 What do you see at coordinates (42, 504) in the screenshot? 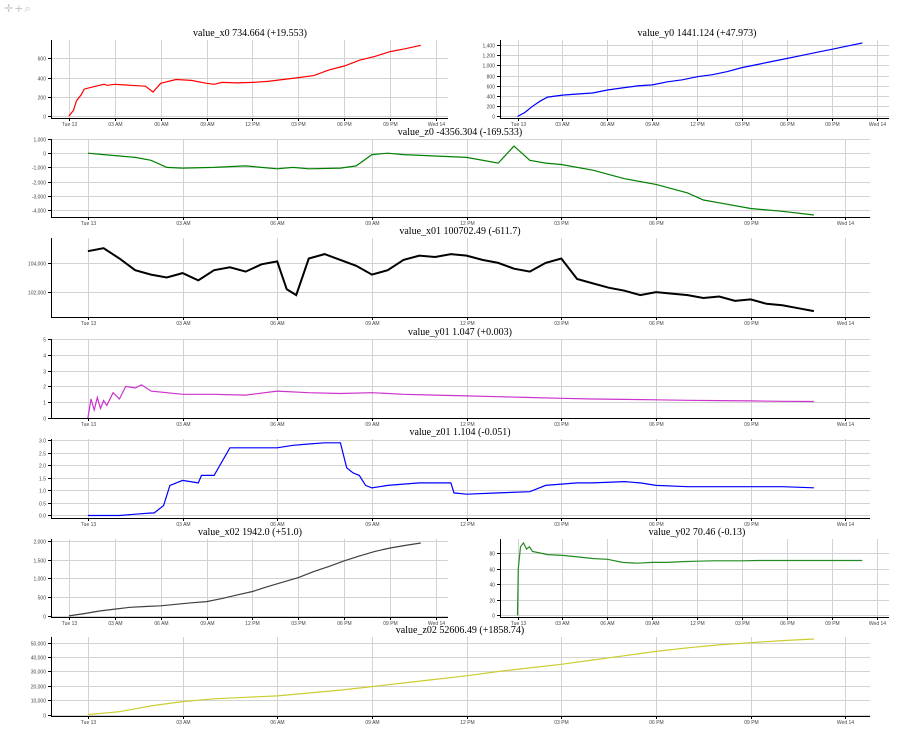
I see `y-tick-label: 0.5` at bounding box center [42, 504].